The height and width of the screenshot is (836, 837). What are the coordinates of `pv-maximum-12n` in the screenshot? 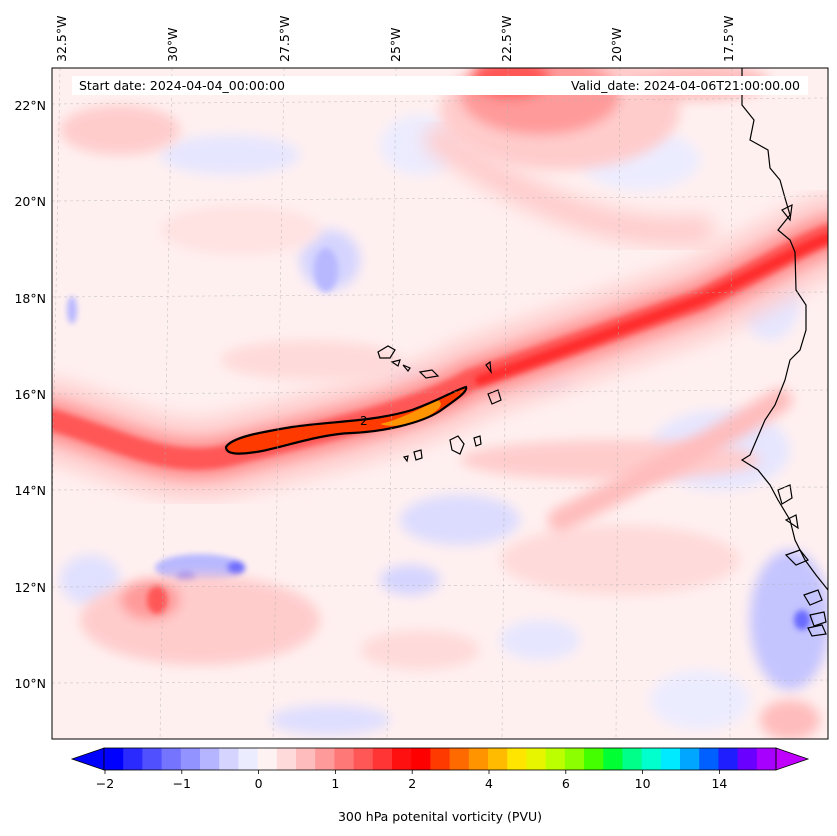 It's located at (157, 600).